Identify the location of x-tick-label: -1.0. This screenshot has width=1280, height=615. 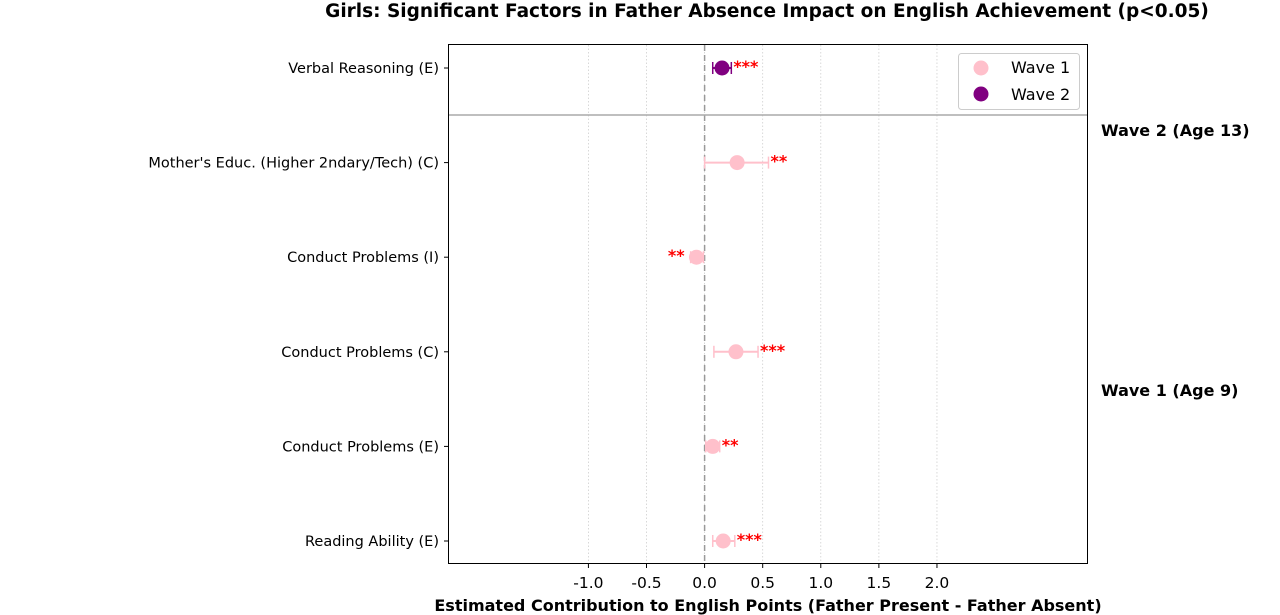
(588, 583).